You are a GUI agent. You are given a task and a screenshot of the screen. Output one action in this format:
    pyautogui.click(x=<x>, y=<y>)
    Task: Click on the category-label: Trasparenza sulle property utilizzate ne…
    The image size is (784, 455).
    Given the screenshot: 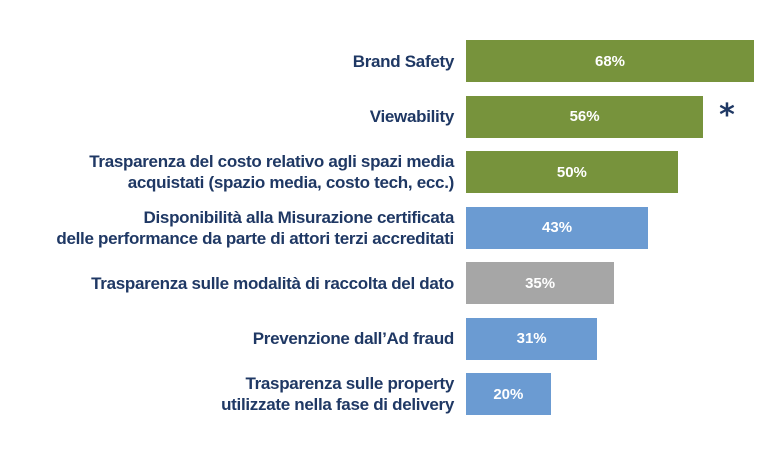 What is the action you would take?
    pyautogui.click(x=337, y=394)
    